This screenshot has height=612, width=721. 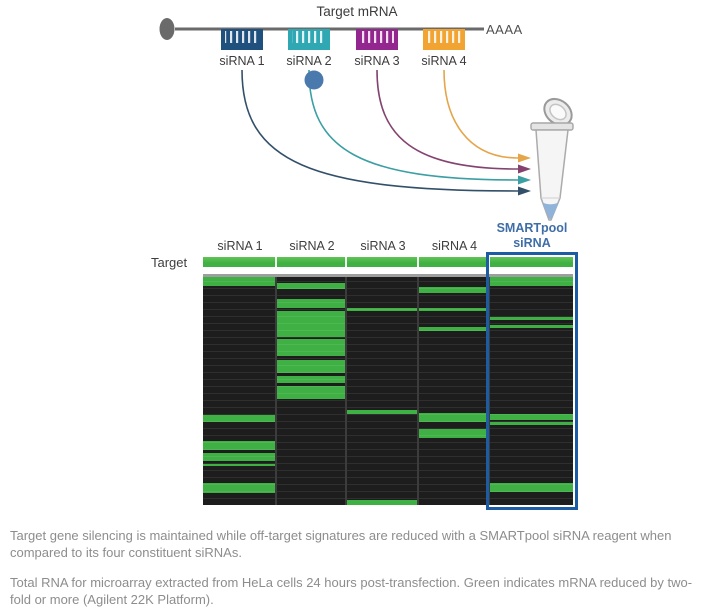 What do you see at coordinates (308, 61) in the screenshot?
I see `sirna-2-label: siRNA 2` at bounding box center [308, 61].